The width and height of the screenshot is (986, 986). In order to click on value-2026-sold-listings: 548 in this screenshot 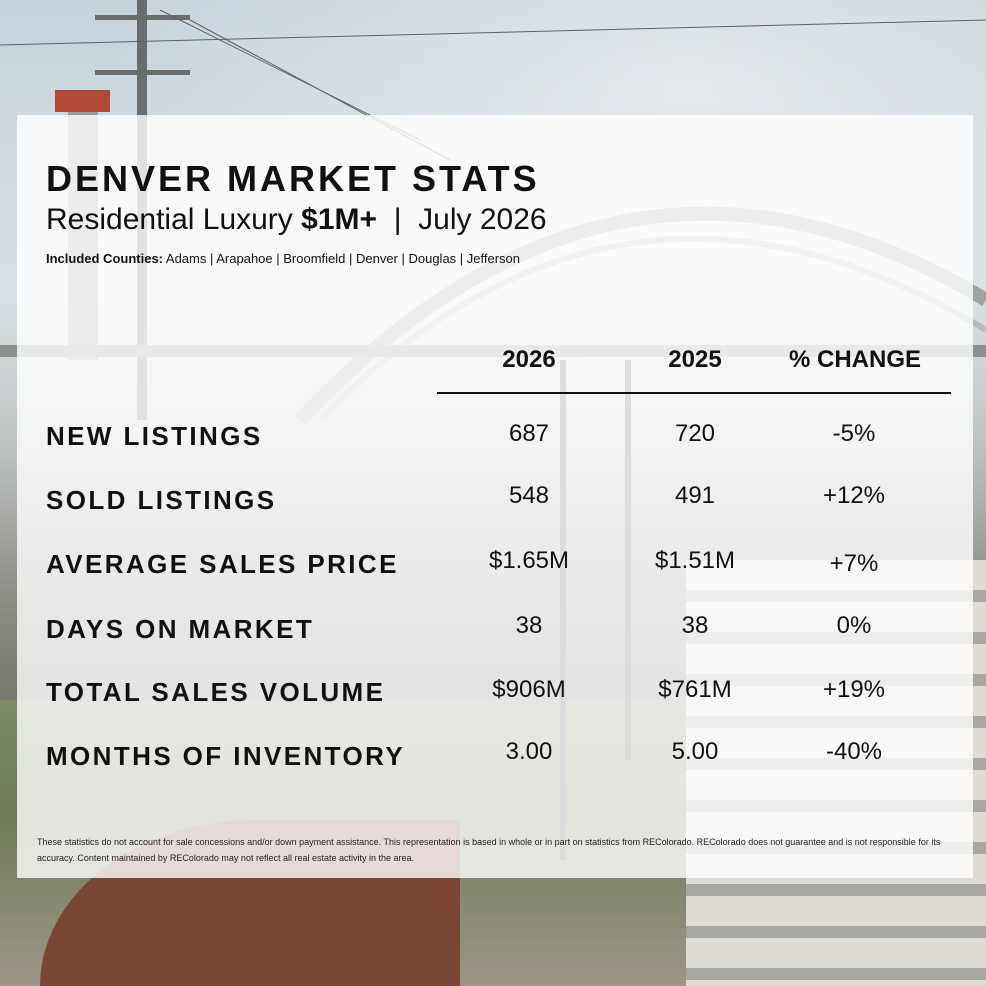, I will do `click(529, 495)`.